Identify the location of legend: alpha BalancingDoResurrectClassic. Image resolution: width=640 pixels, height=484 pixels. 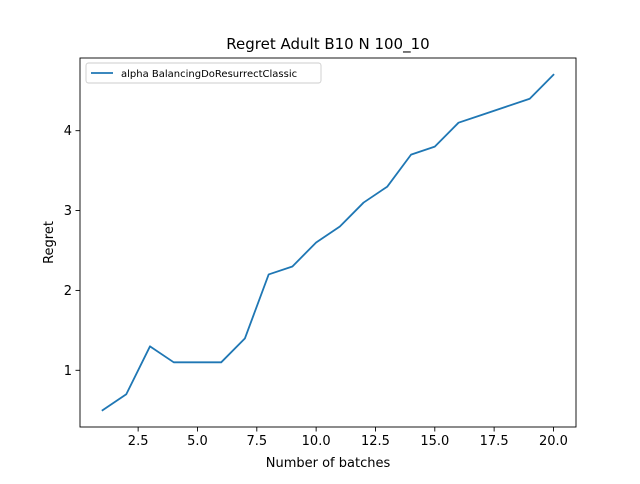
(203, 73).